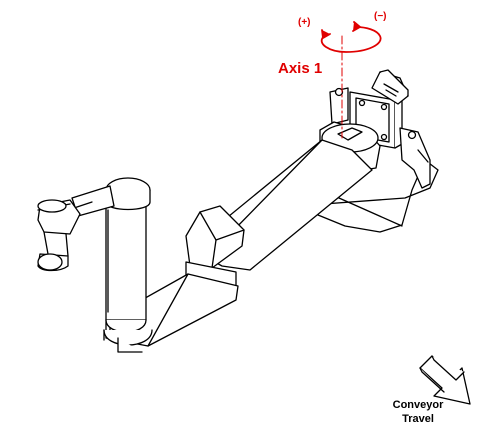 This screenshot has height=430, width=480. Describe the element at coordinates (415, 158) in the screenshot. I see `right-bracket` at that location.